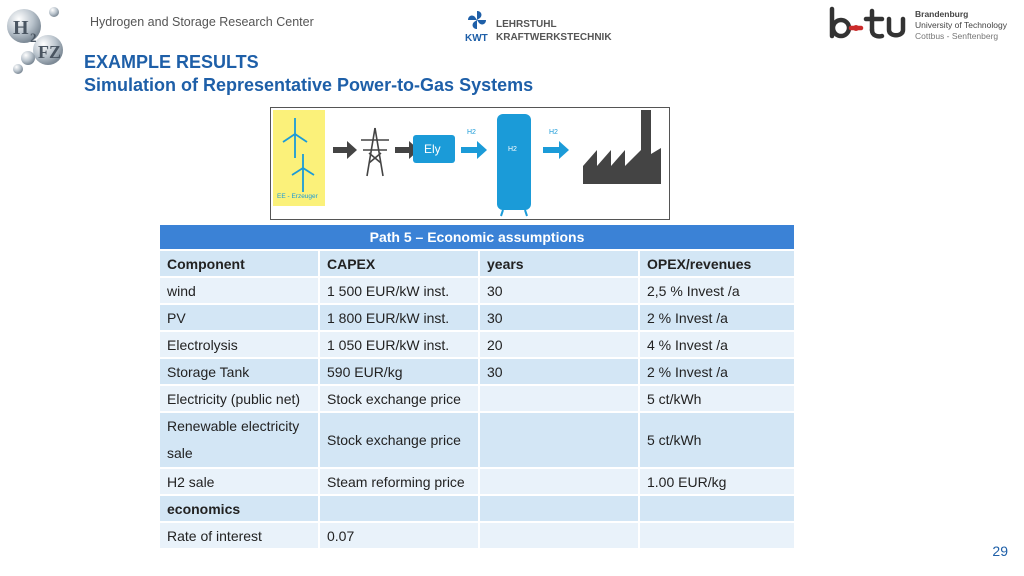 The width and height of the screenshot is (1024, 576). What do you see at coordinates (171, 62) in the screenshot?
I see `slide-title: EXAMPLE RESULTS` at bounding box center [171, 62].